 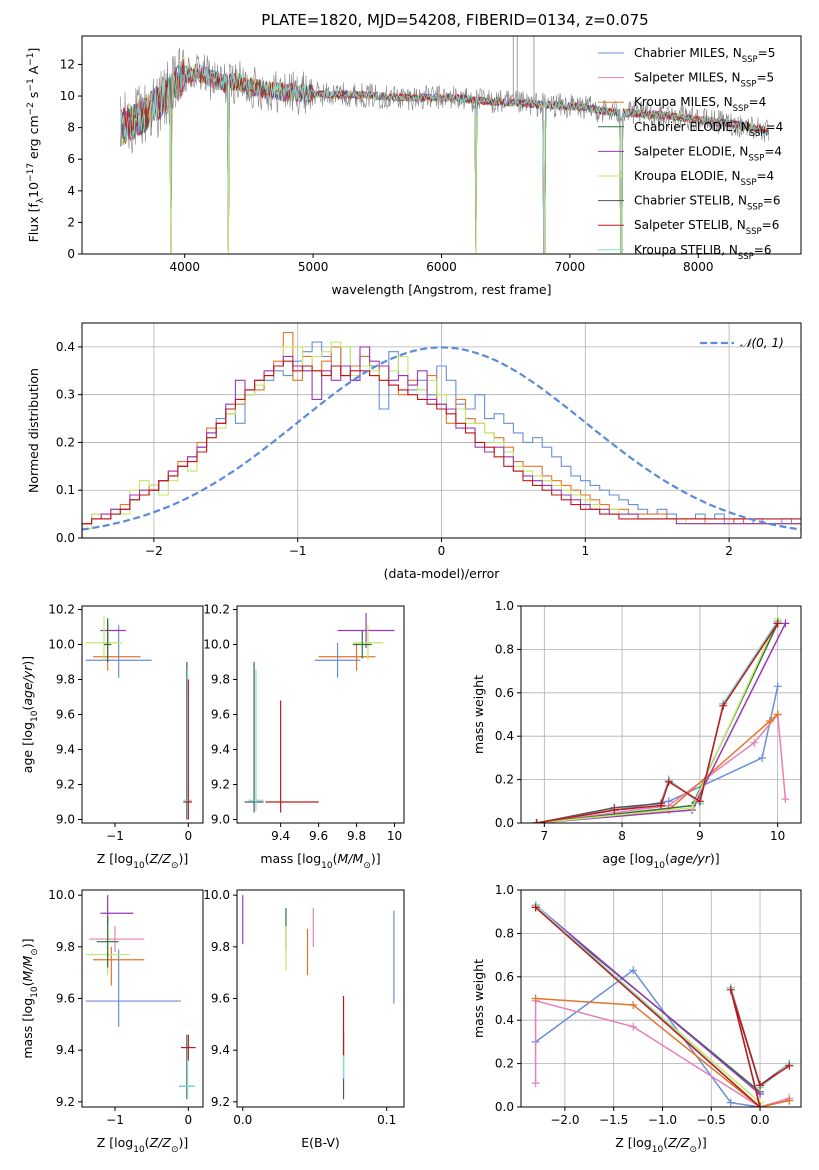 I want to click on x-tick-label: 1, so click(x=585, y=551).